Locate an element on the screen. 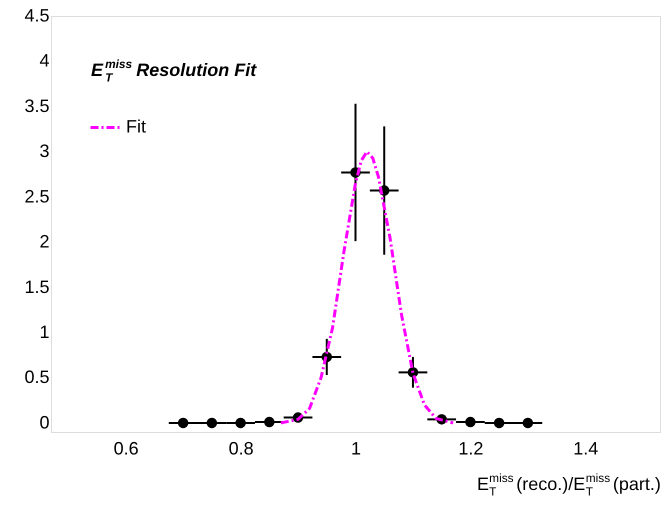 This screenshot has width=663, height=510. x-tick-label: 1.4 is located at coordinates (585, 448).